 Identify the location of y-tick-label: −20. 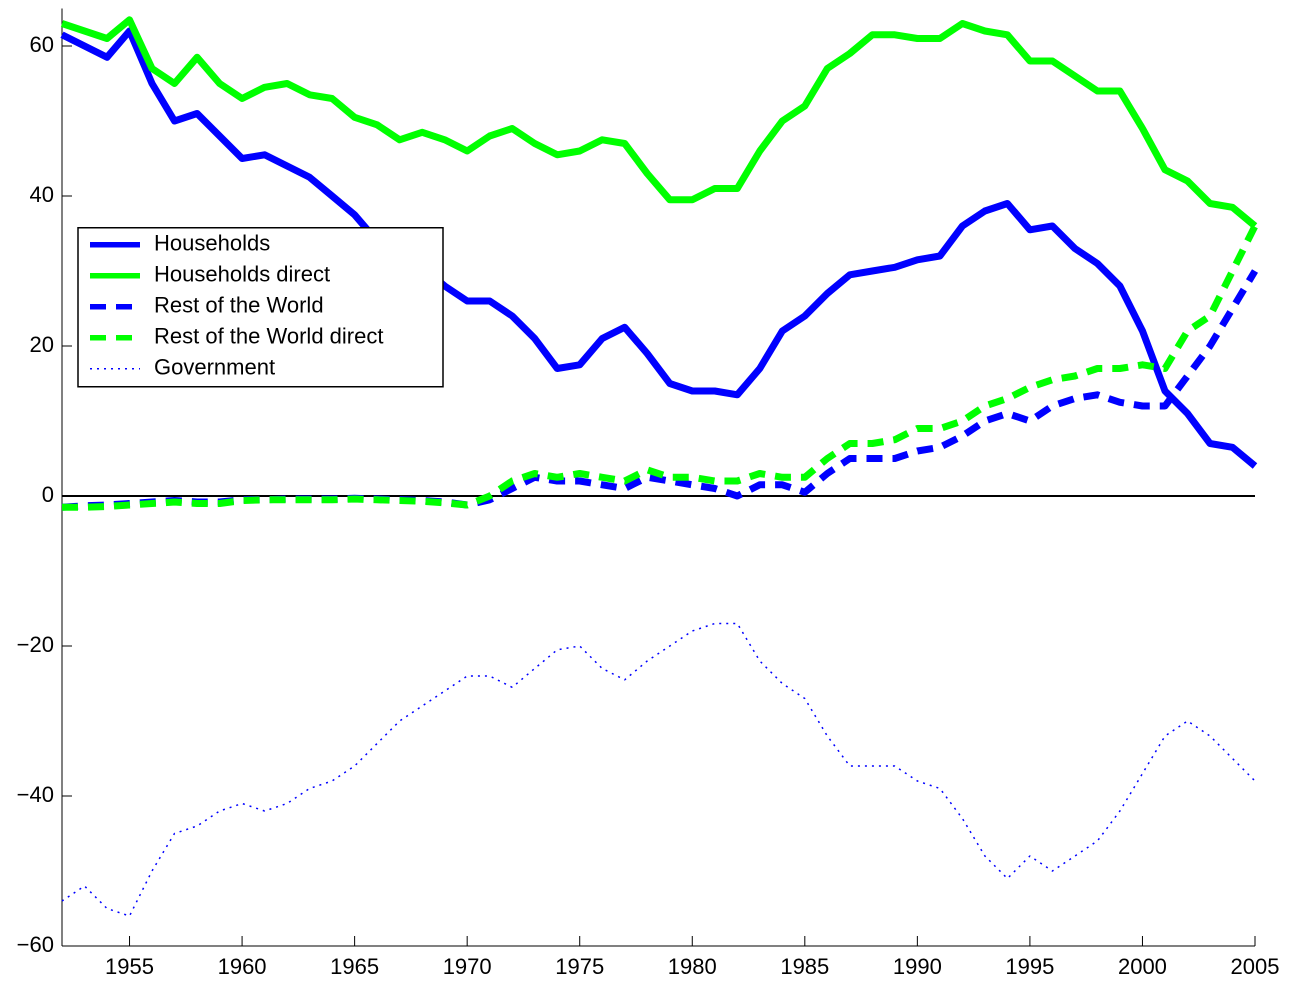
(35, 644).